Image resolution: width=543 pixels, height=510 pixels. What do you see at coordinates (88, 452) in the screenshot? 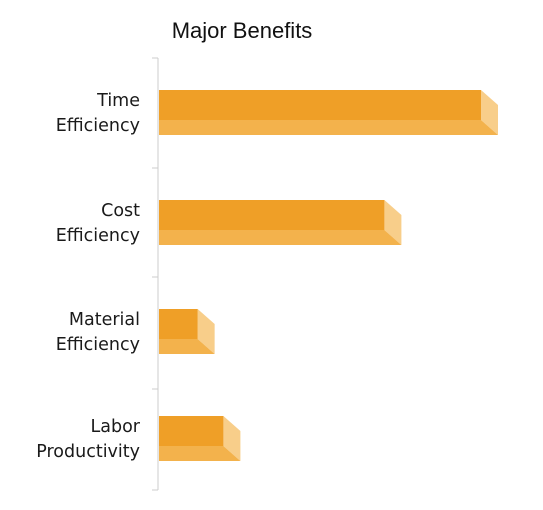
I see `category-label-line: Productivity` at bounding box center [88, 452].